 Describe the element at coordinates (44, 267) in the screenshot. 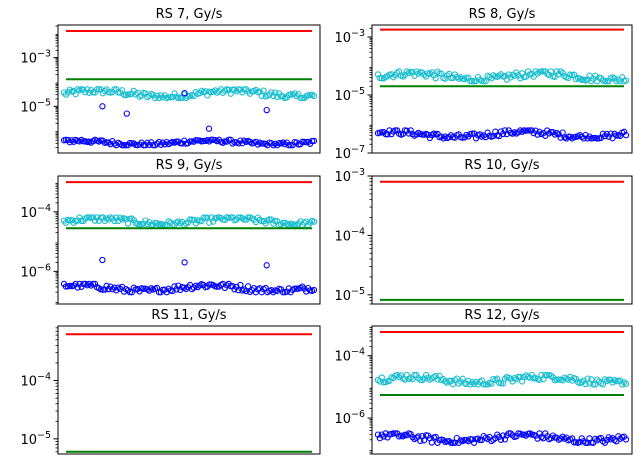

I see `tick-exponent: −6` at that location.